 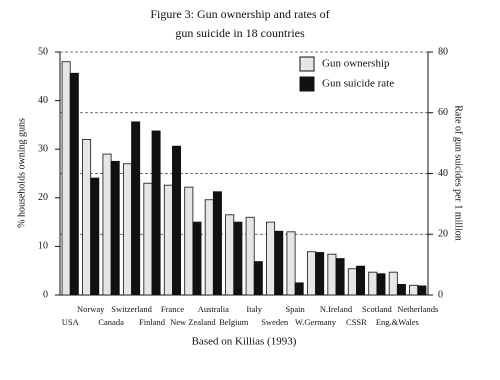 What do you see at coordinates (443, 234) in the screenshot?
I see `y2-tick-label: 20` at bounding box center [443, 234].